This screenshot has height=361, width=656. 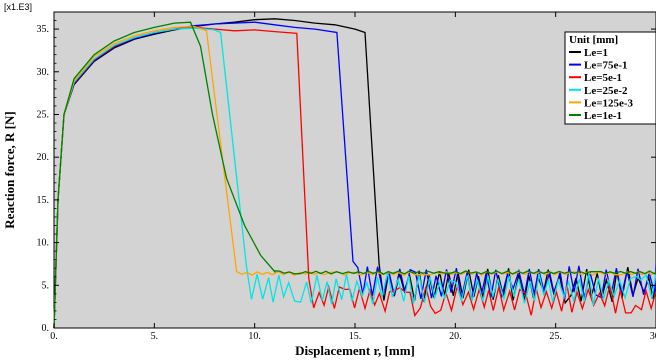 What do you see at coordinates (555, 336) in the screenshot?
I see `x-tick-label: 25.` at bounding box center [555, 336].